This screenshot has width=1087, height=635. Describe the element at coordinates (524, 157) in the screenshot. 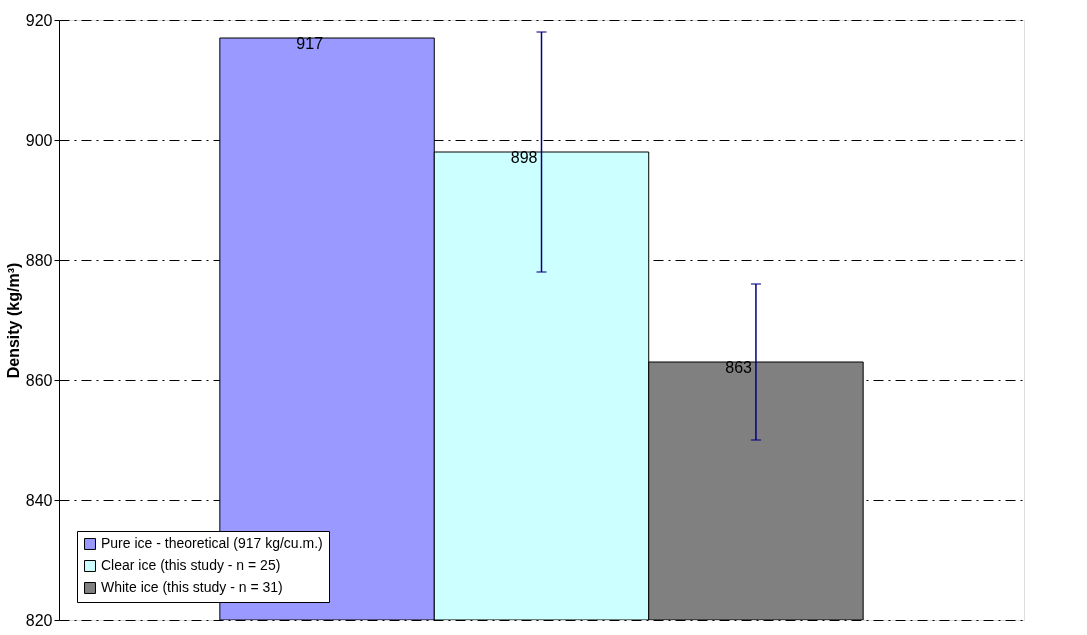

I see `data-label: 898` at that location.